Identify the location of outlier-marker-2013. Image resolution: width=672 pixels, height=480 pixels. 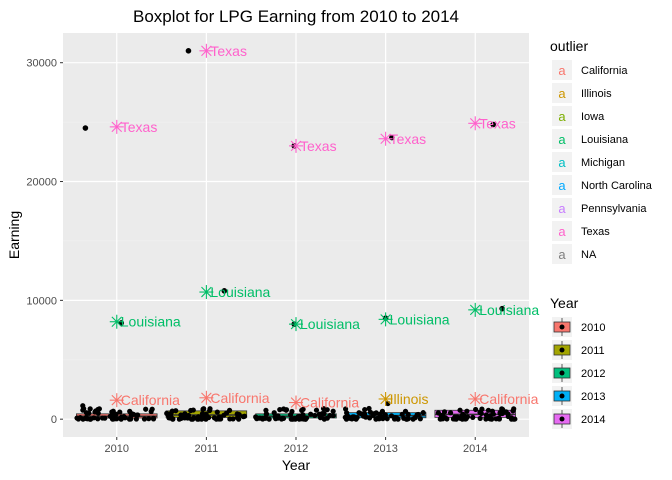
(385, 398).